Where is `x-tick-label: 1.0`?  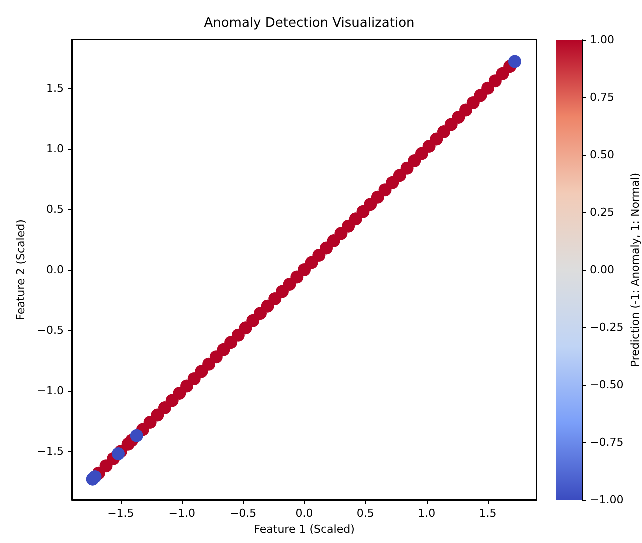
x-tick-label: 1.0 is located at coordinates (427, 513).